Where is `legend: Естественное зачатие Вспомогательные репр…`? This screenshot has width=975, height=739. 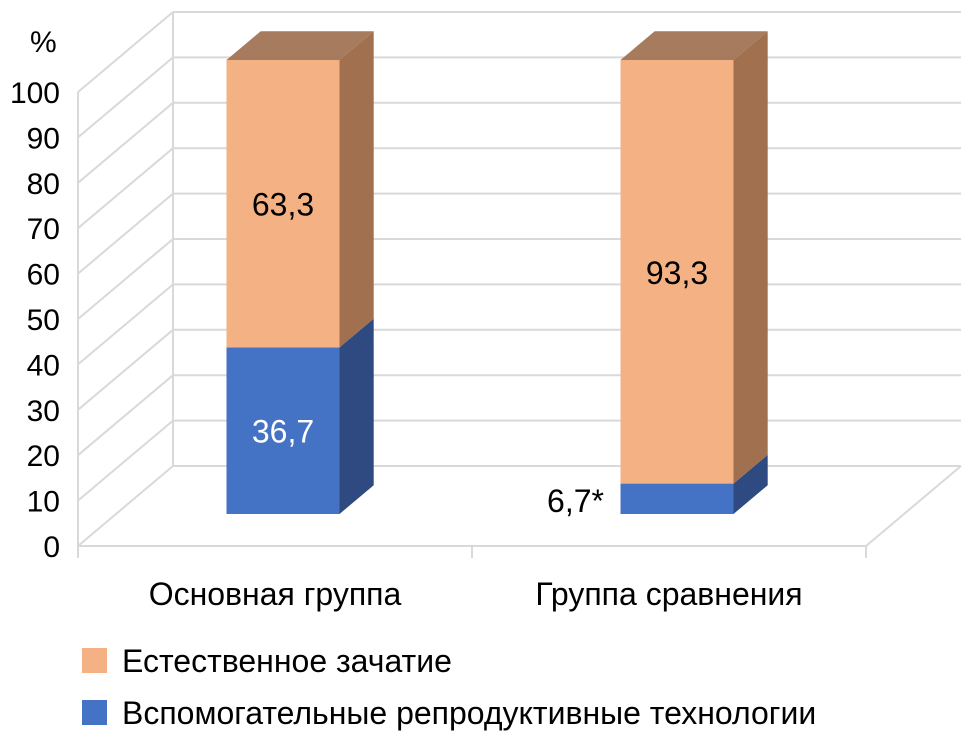 legend: Естественное зачатие Вспомогательные репр… is located at coordinates (449, 687).